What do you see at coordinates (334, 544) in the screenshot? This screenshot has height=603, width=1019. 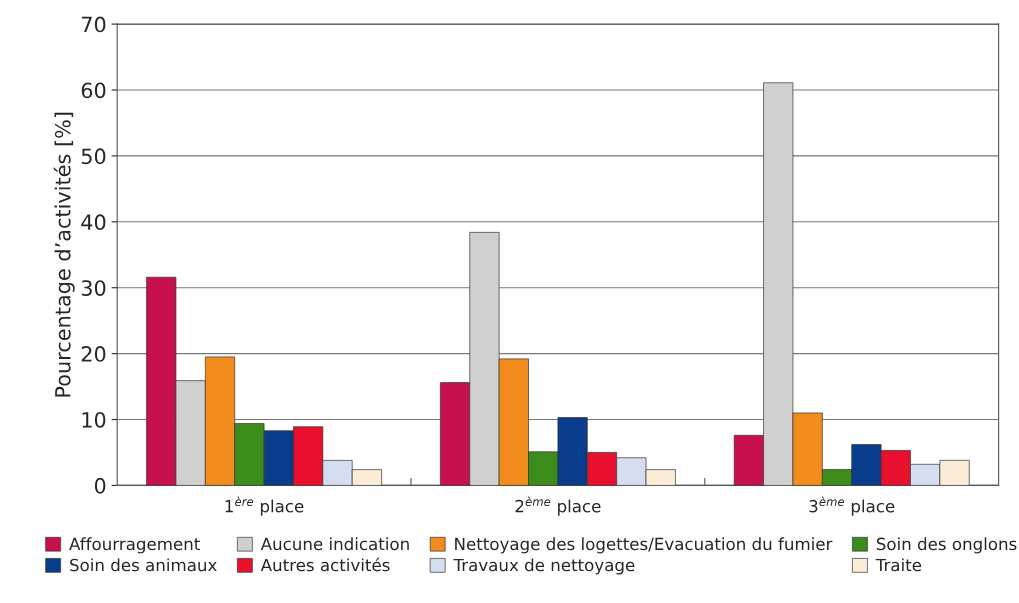 I see `legend-label: Aucune indication` at bounding box center [334, 544].